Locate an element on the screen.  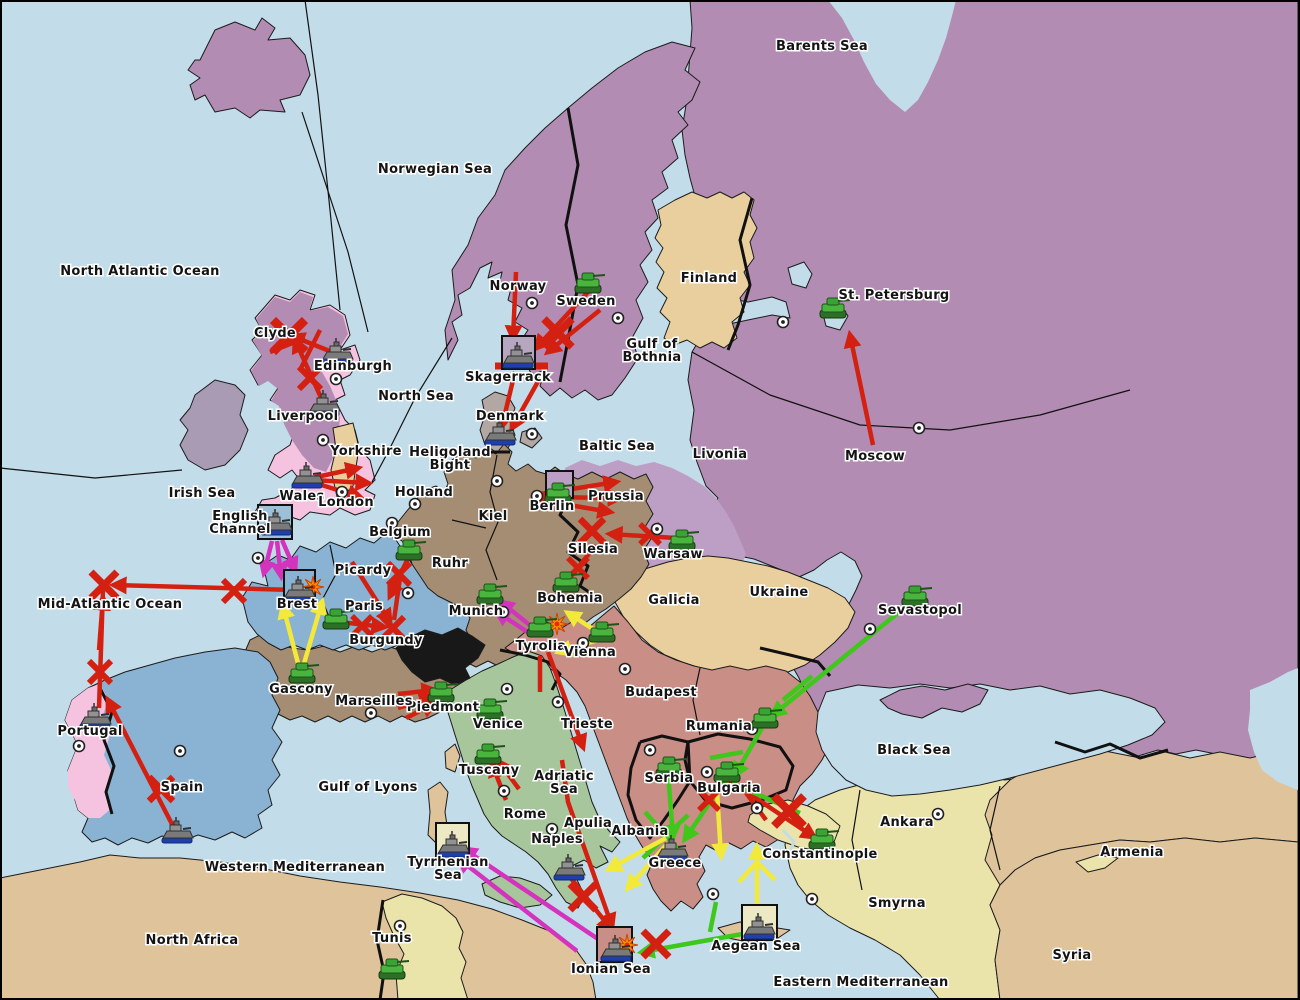
province-label: Smyrna is located at coordinates (897, 903).